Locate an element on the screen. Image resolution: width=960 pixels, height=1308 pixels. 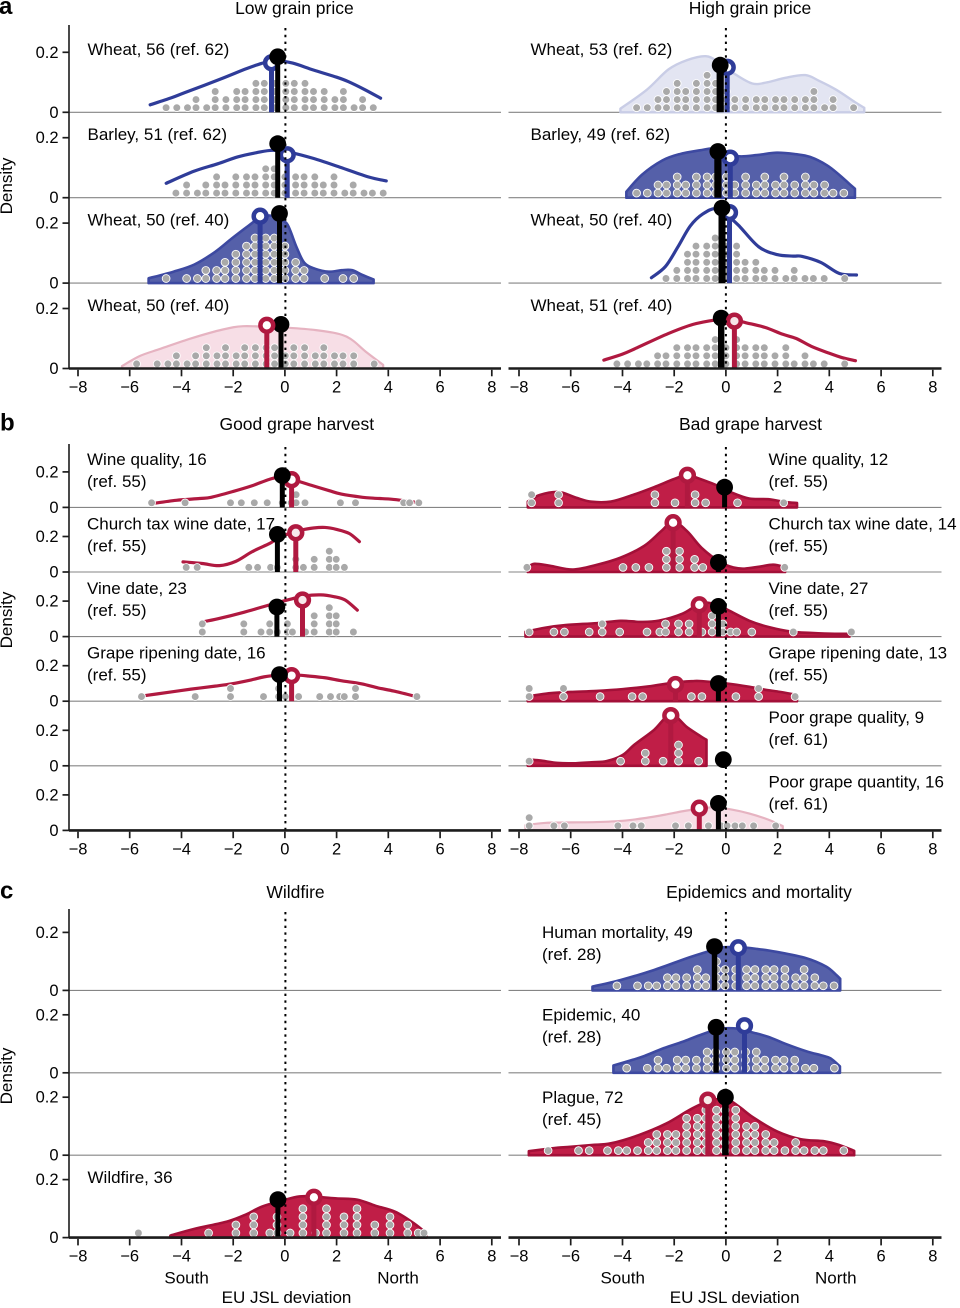
svg-text: Barley, 49 (ref. 62) is located at coordinates (601, 134).